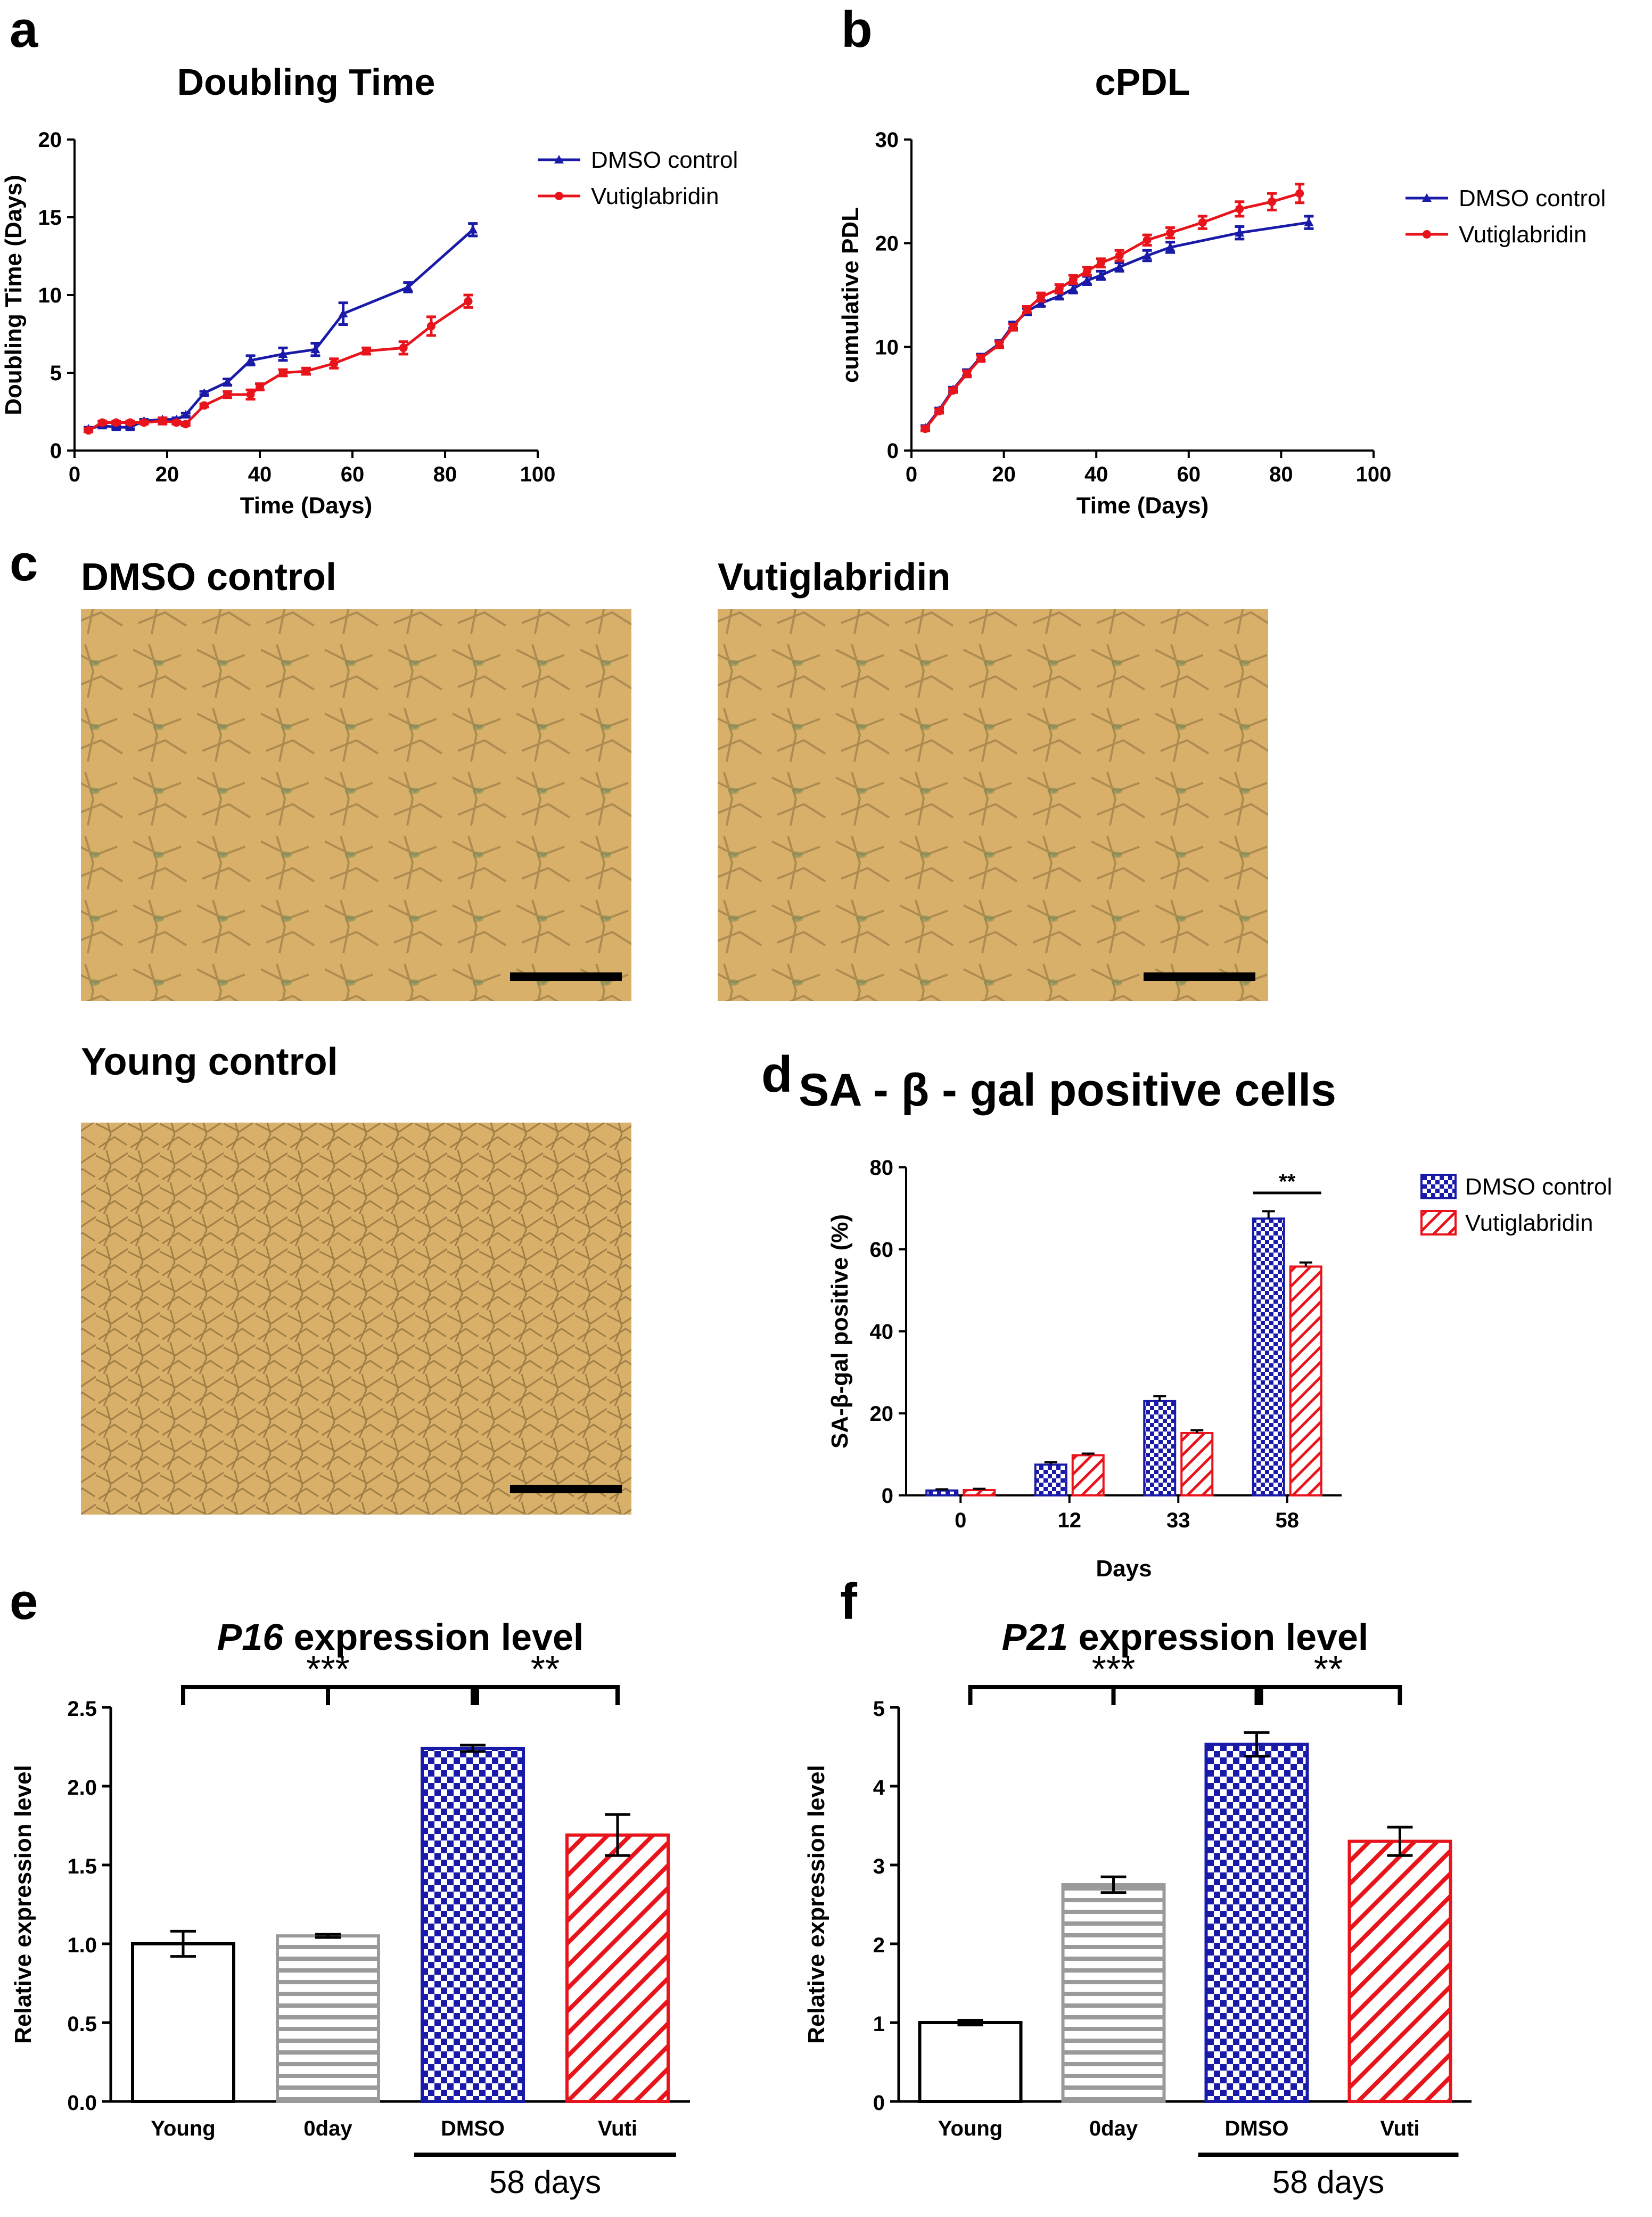 The width and height of the screenshot is (1652, 2217). I want to click on panel-letter-d: d, so click(777, 1074).